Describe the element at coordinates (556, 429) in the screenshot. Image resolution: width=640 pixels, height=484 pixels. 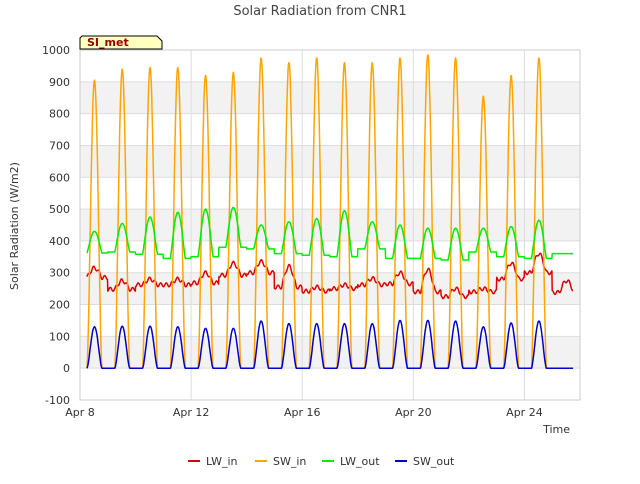
I see `x-axis-label: Time` at that location.